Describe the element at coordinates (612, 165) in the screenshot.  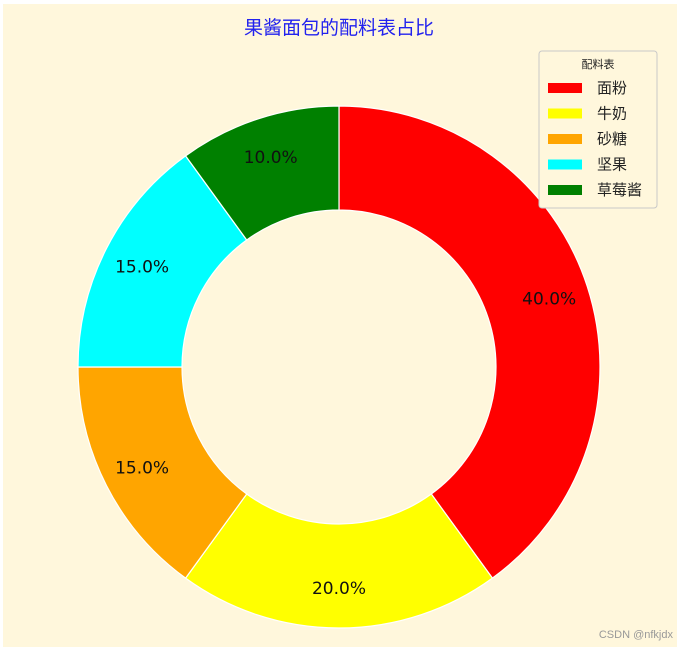
I see `legend-label-4: 坚果` at that location.